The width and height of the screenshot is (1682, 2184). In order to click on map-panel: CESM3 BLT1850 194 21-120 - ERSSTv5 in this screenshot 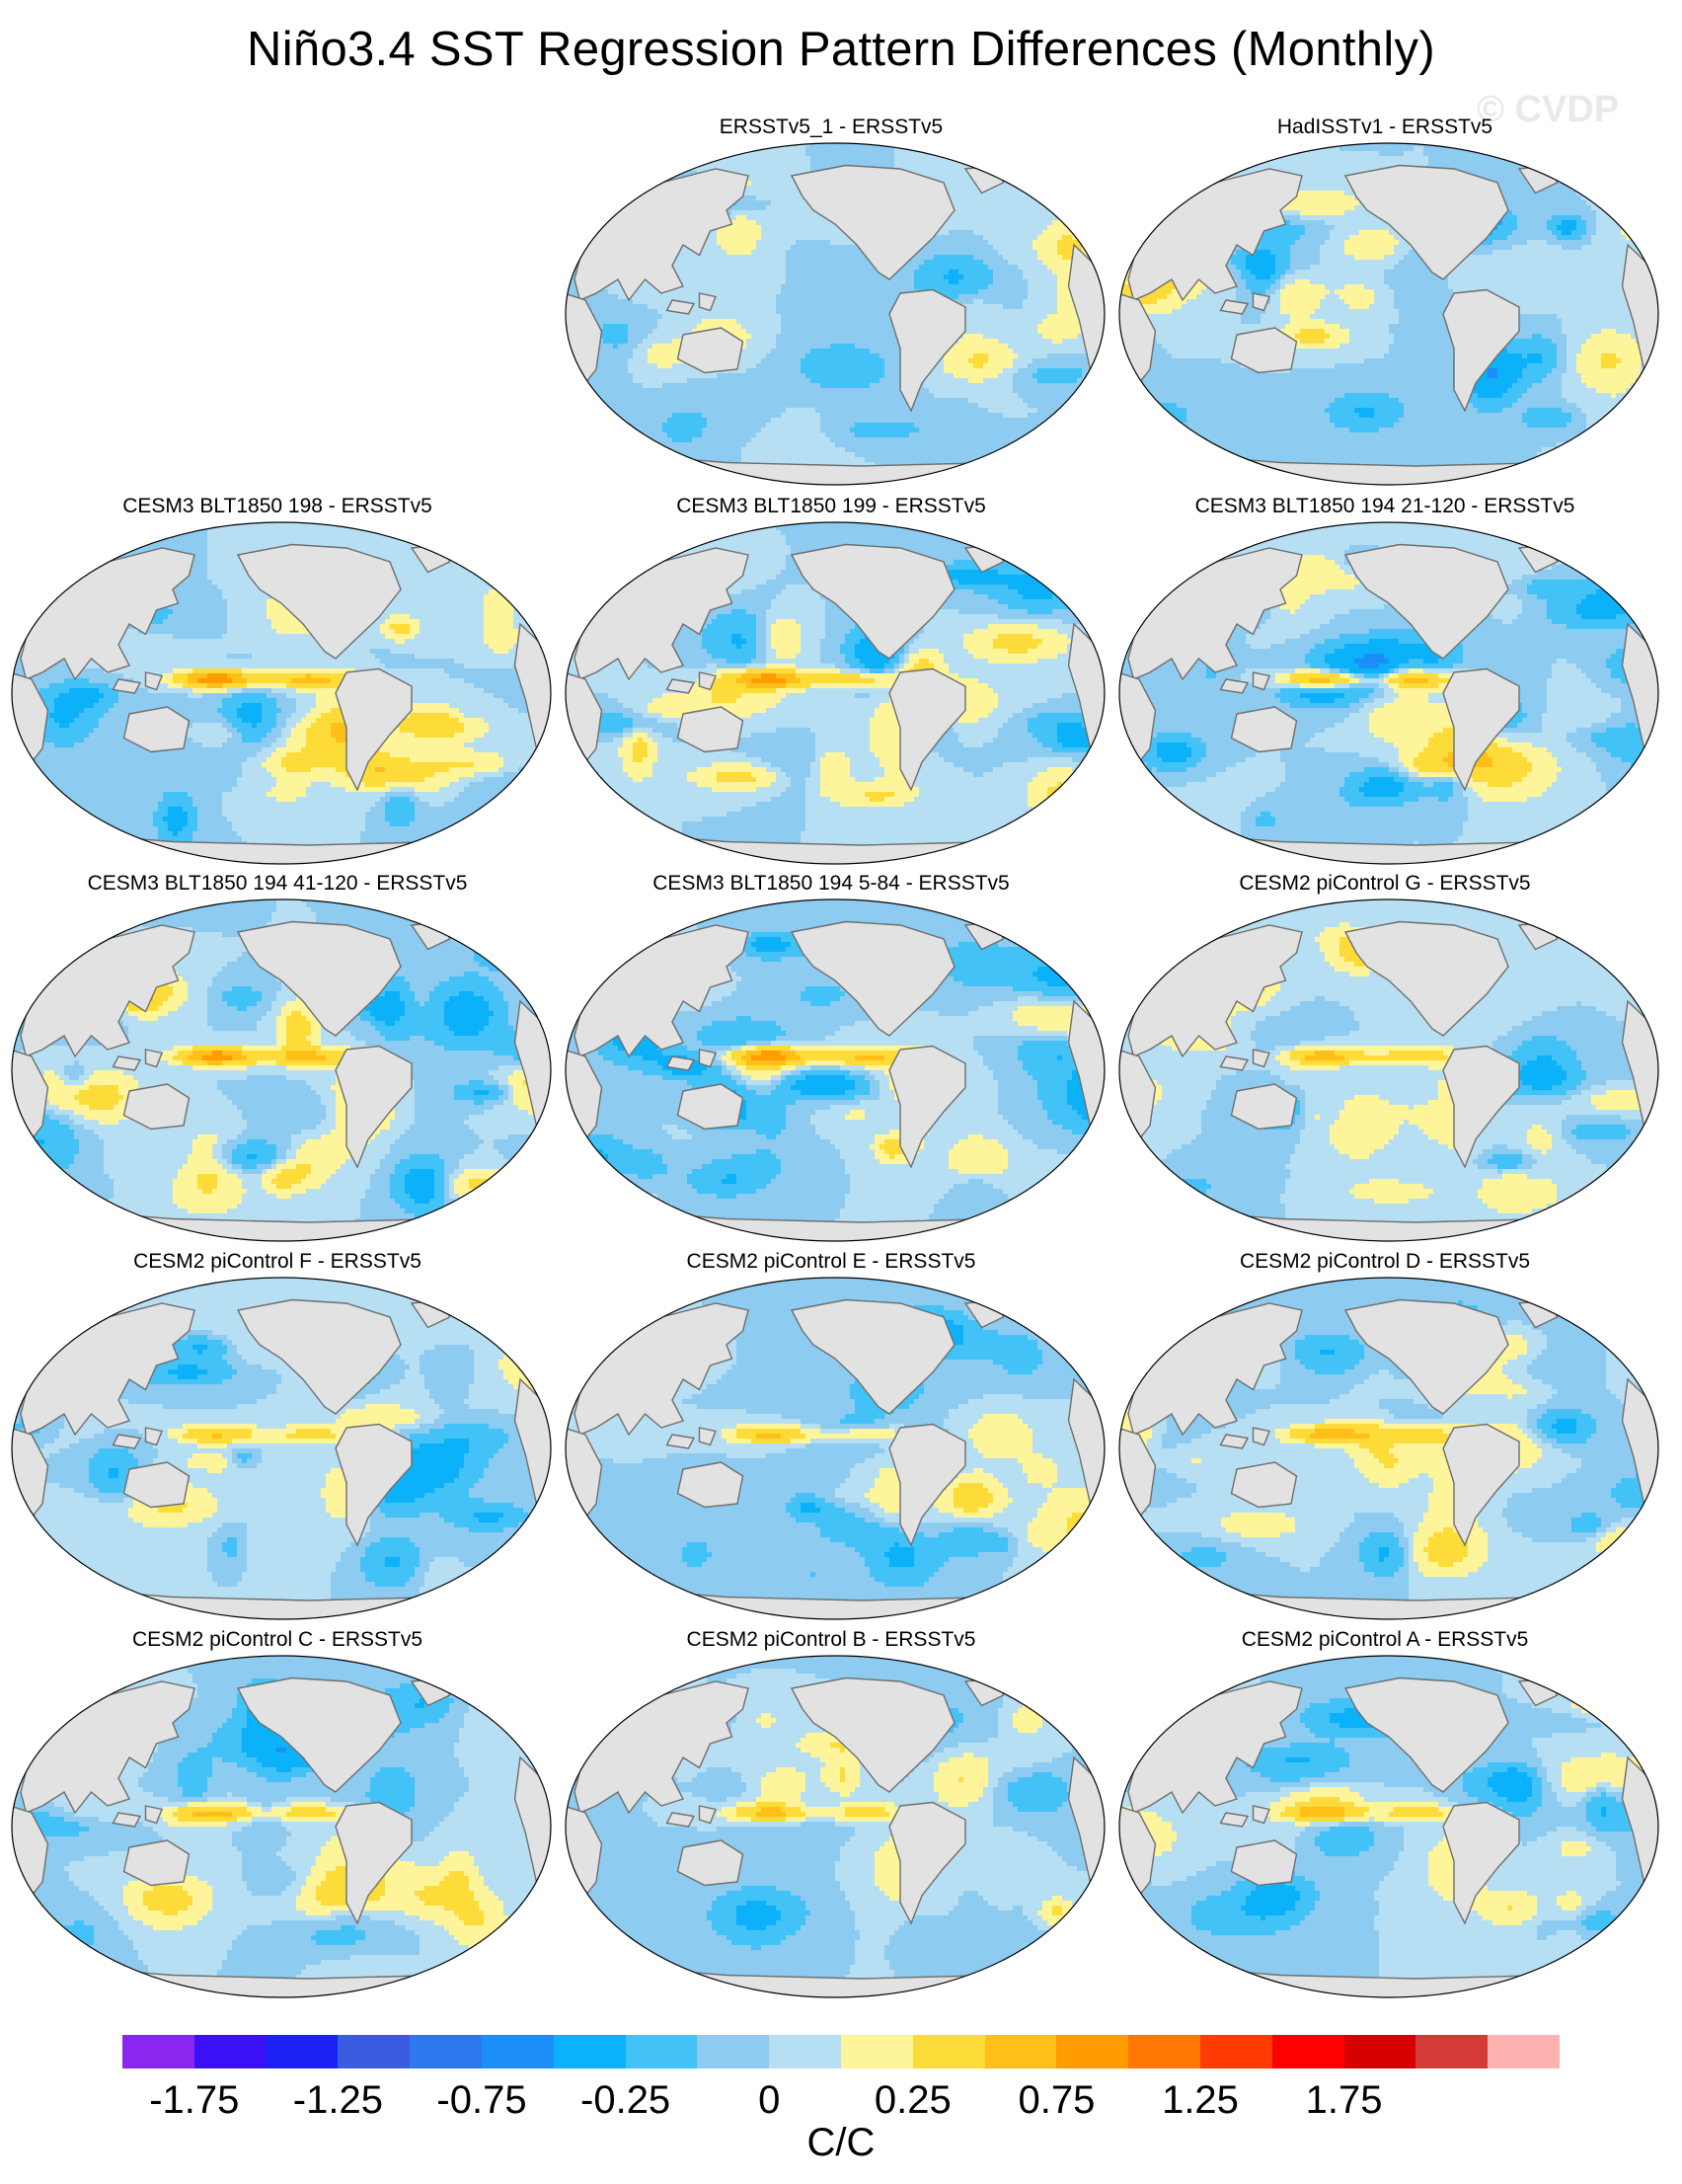, I will do `click(1385, 683)`.